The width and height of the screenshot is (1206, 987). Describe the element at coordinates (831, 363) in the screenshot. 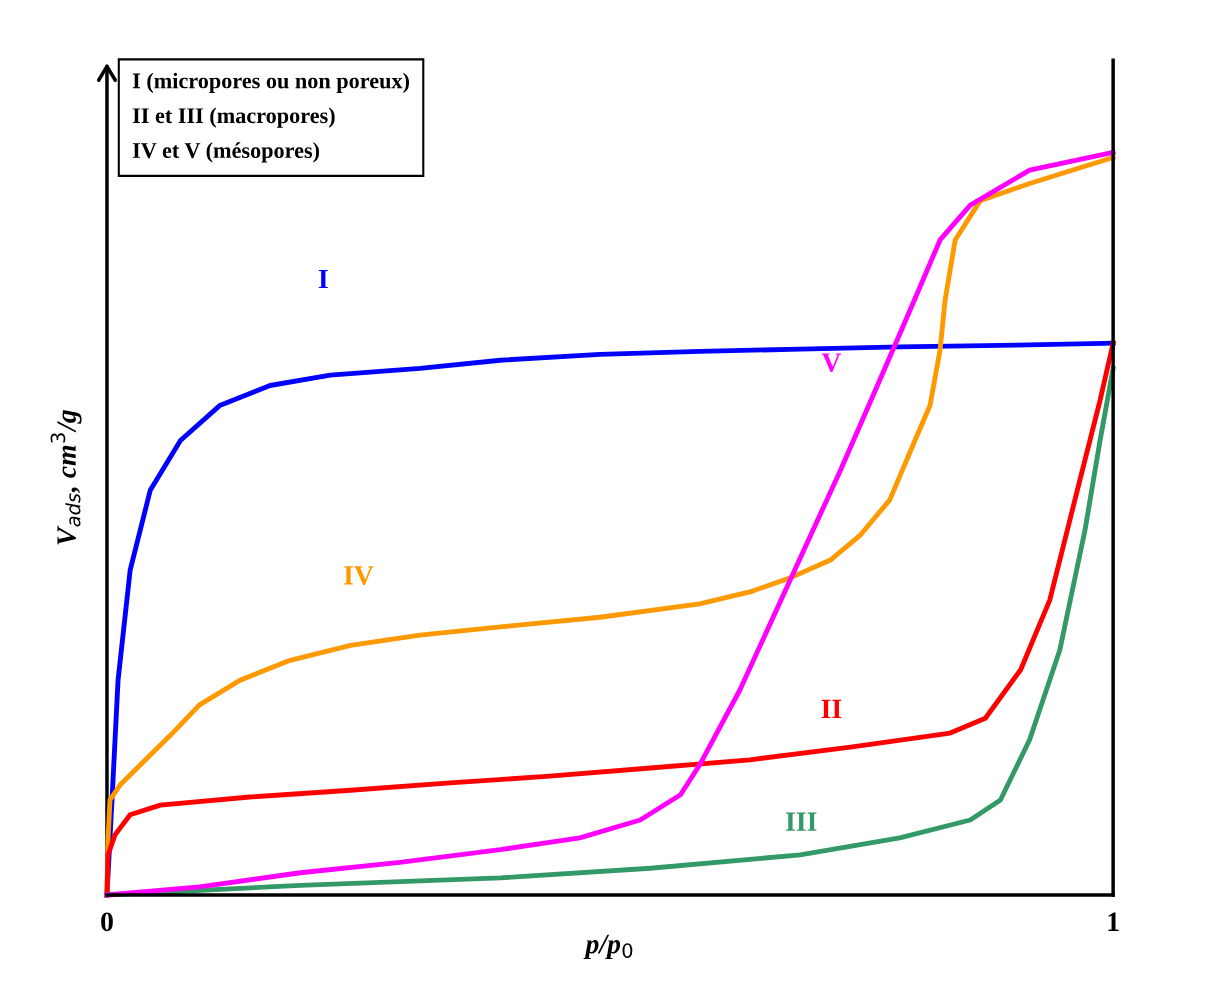

I see `series-label: V` at that location.